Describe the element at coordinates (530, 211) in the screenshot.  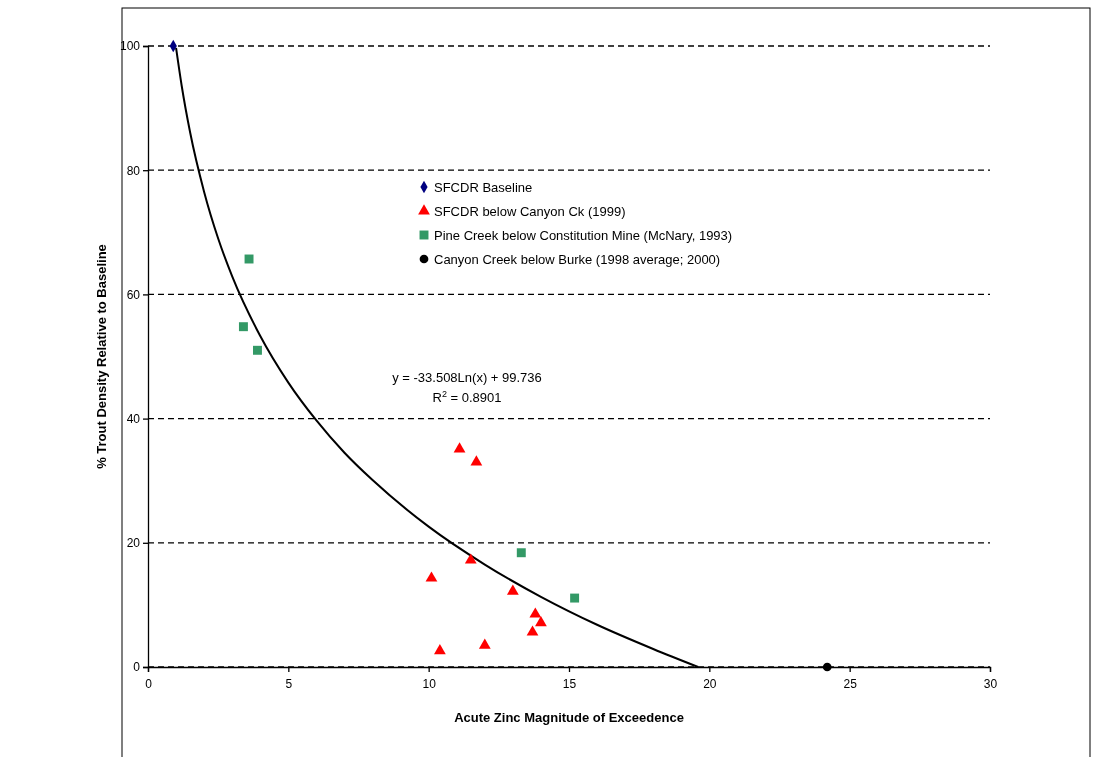
I see `legend-label: SFCDR below Canyon Ck (1999)` at that location.